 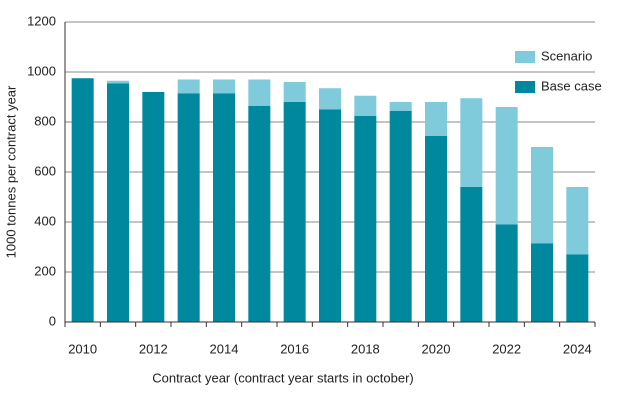 I want to click on x-tick-label: 2014, so click(x=224, y=348).